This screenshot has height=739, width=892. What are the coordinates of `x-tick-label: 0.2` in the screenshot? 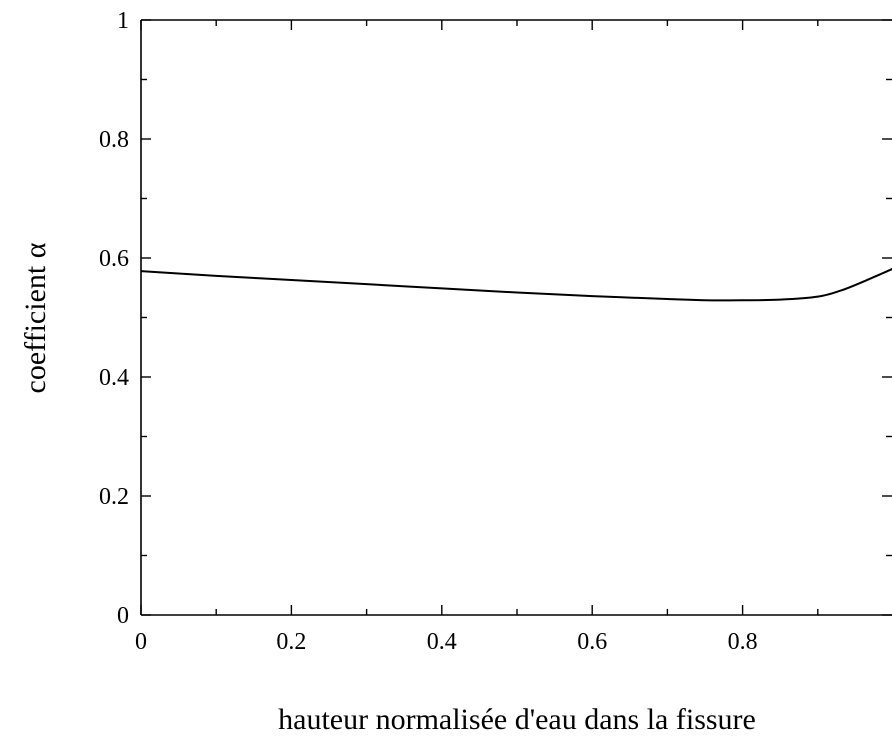 It's located at (291, 642).